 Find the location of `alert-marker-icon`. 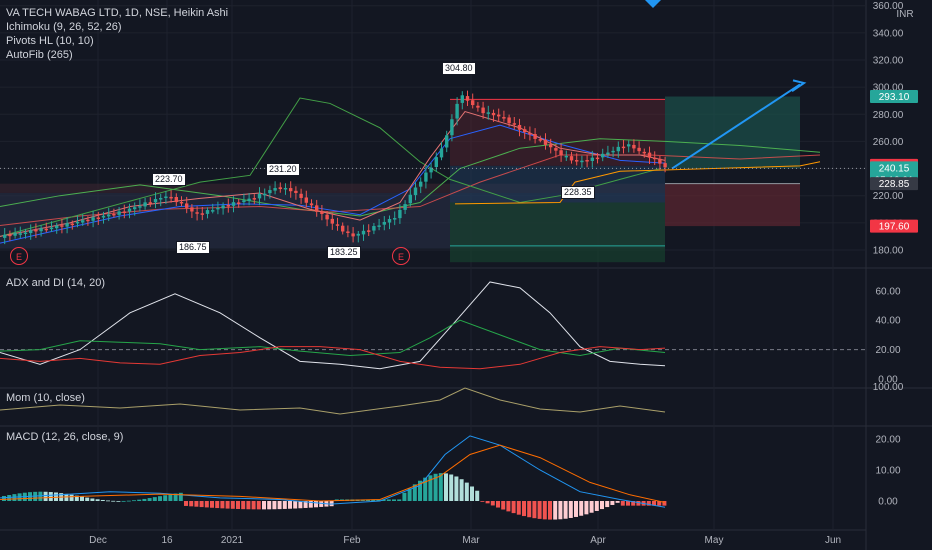

alert-marker-icon is located at coordinates (653, 4).